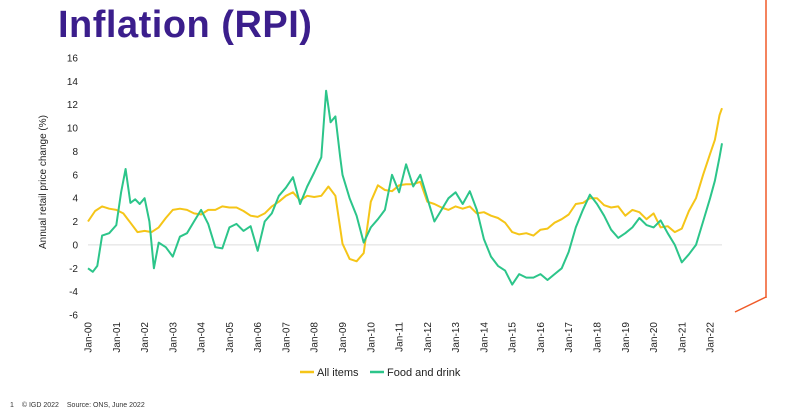 The image size is (800, 416). What do you see at coordinates (626, 337) in the screenshot?
I see `x-tick-label: Jan-19` at bounding box center [626, 337].